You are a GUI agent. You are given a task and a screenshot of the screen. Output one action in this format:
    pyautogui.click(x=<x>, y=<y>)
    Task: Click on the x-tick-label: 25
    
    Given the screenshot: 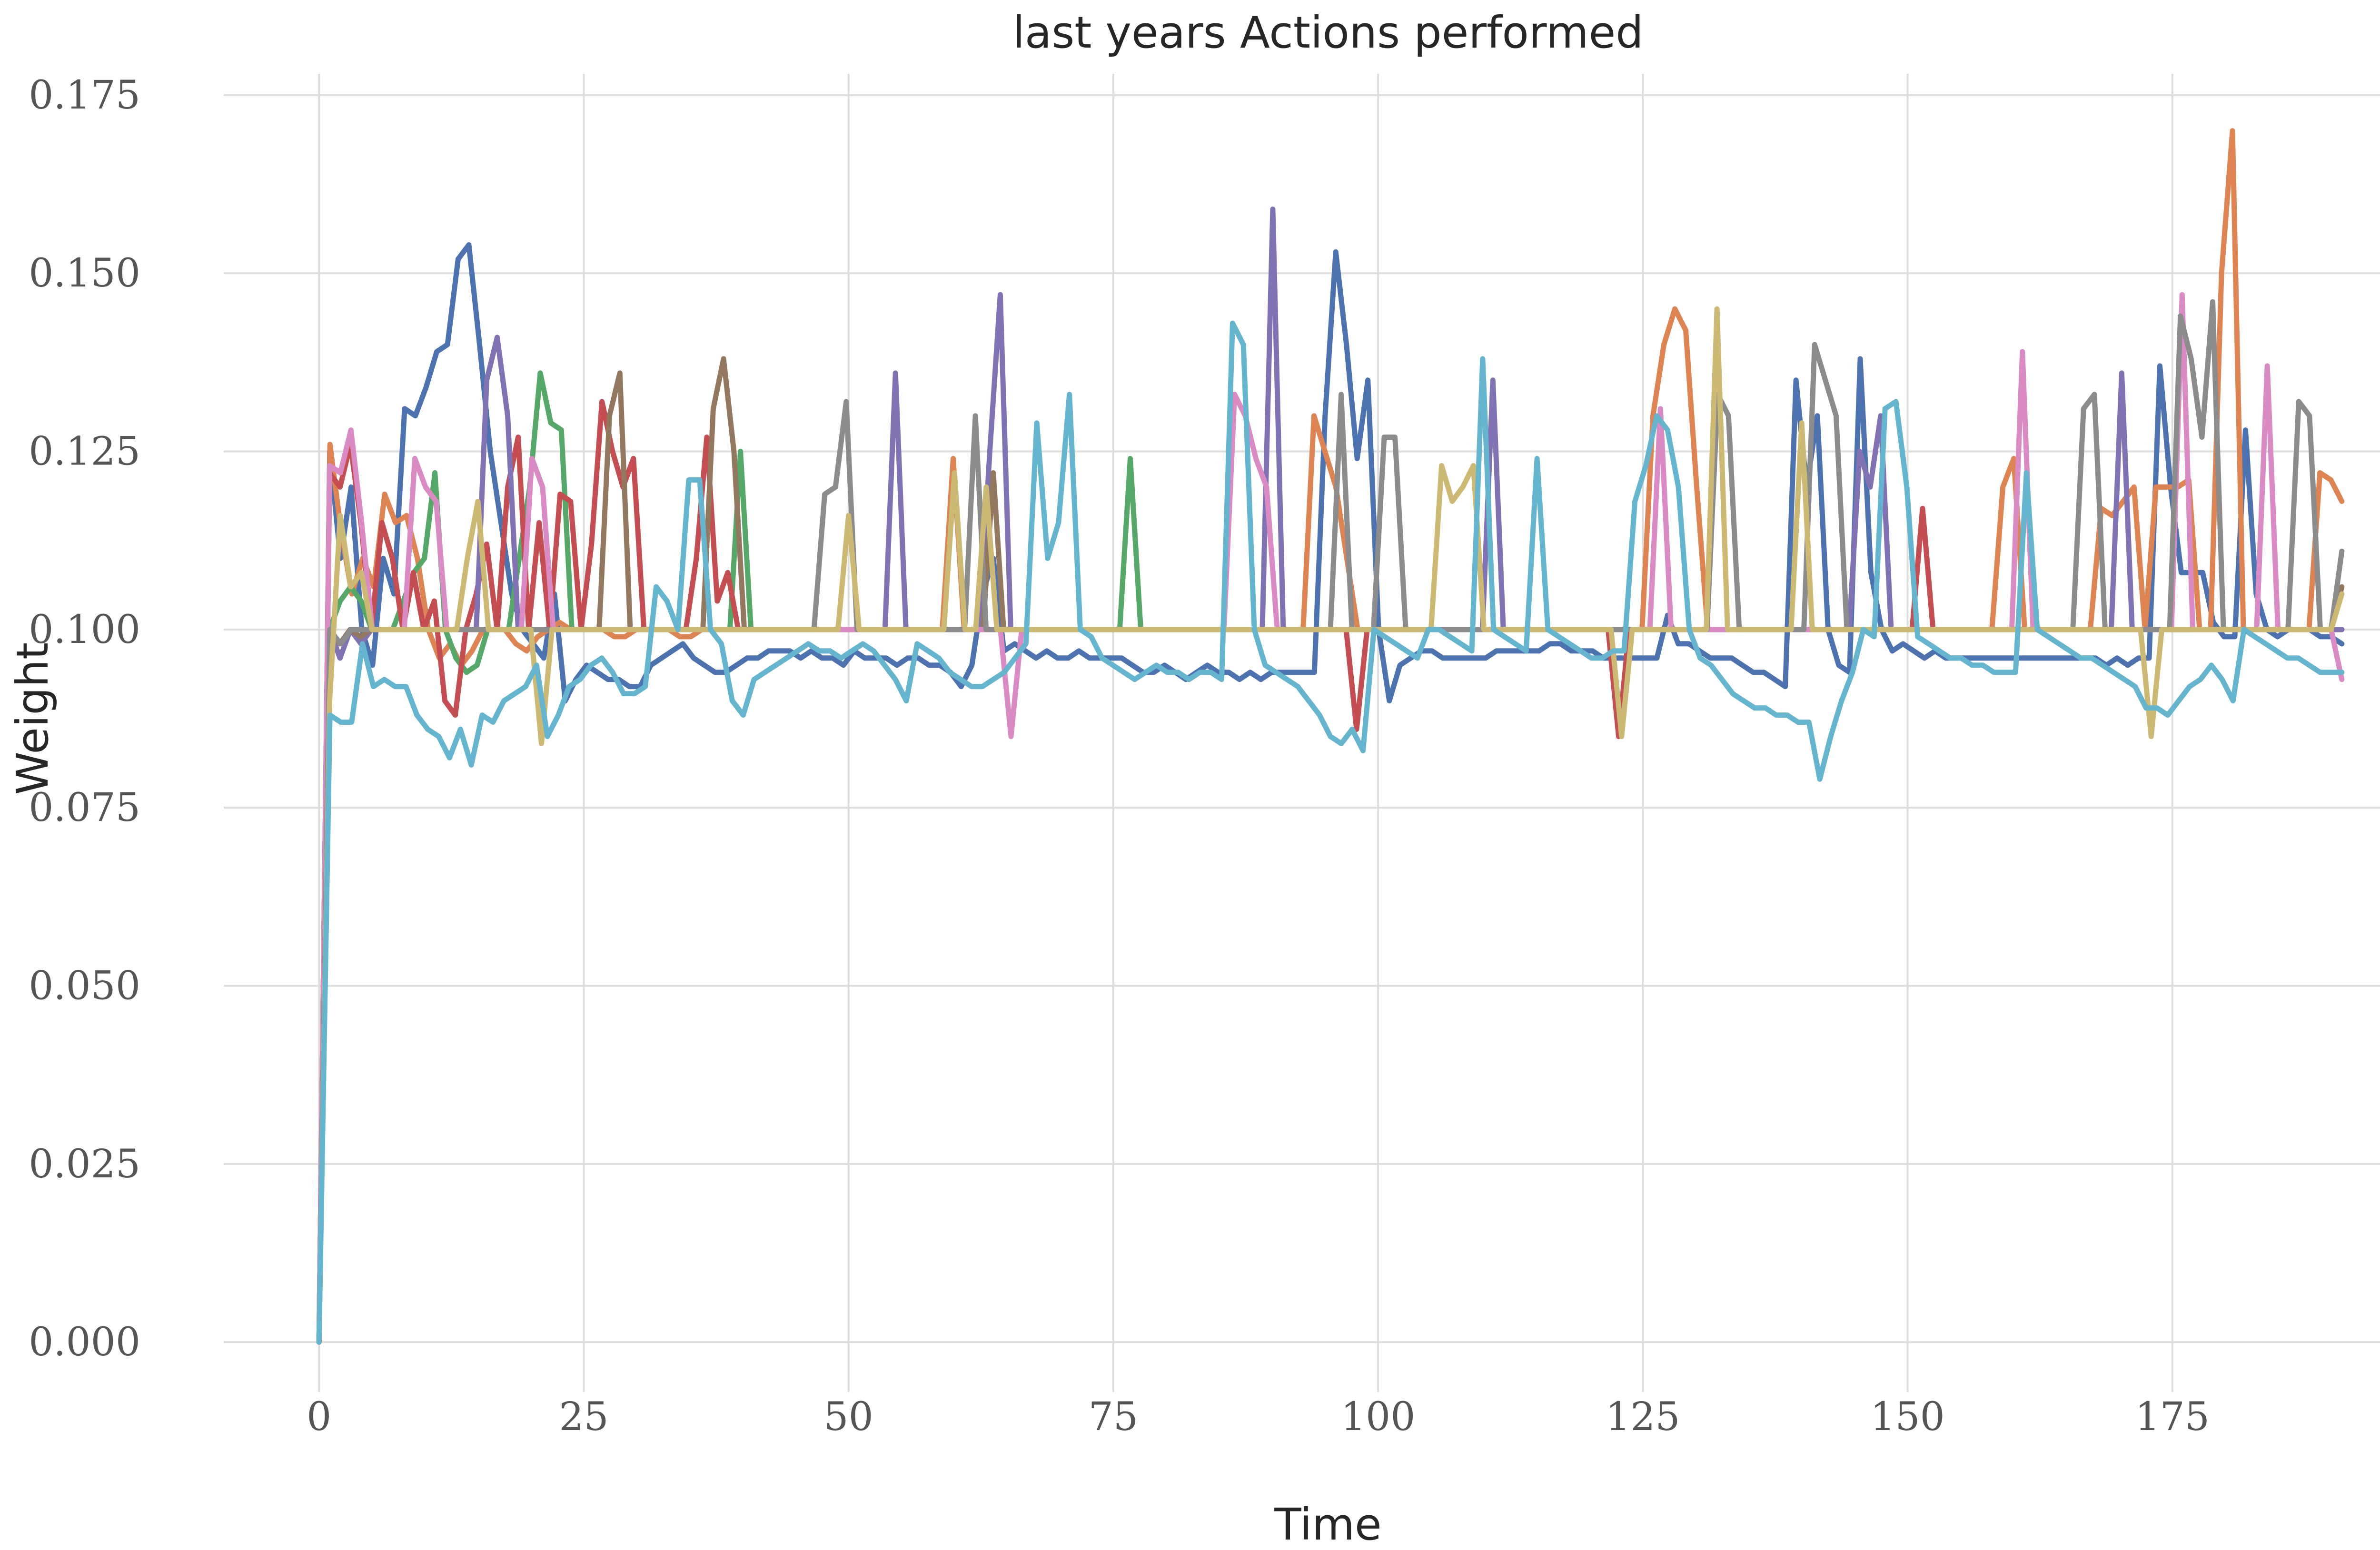 What is the action you would take?
    pyautogui.click(x=583, y=1417)
    